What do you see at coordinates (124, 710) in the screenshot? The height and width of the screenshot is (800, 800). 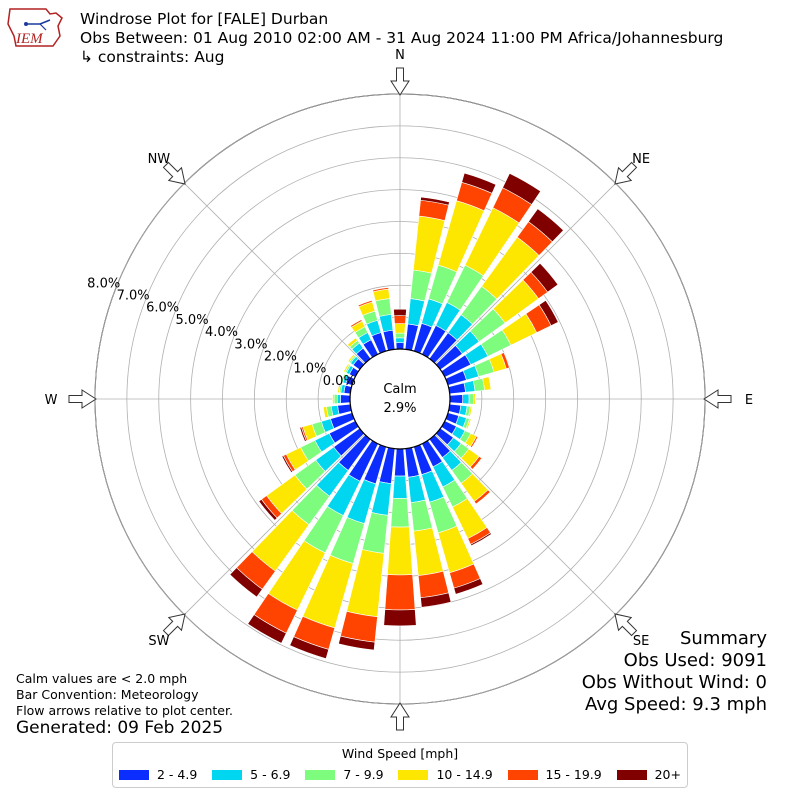 I see `flow-note: Flow arrows relative to plot center.` at bounding box center [124, 710].